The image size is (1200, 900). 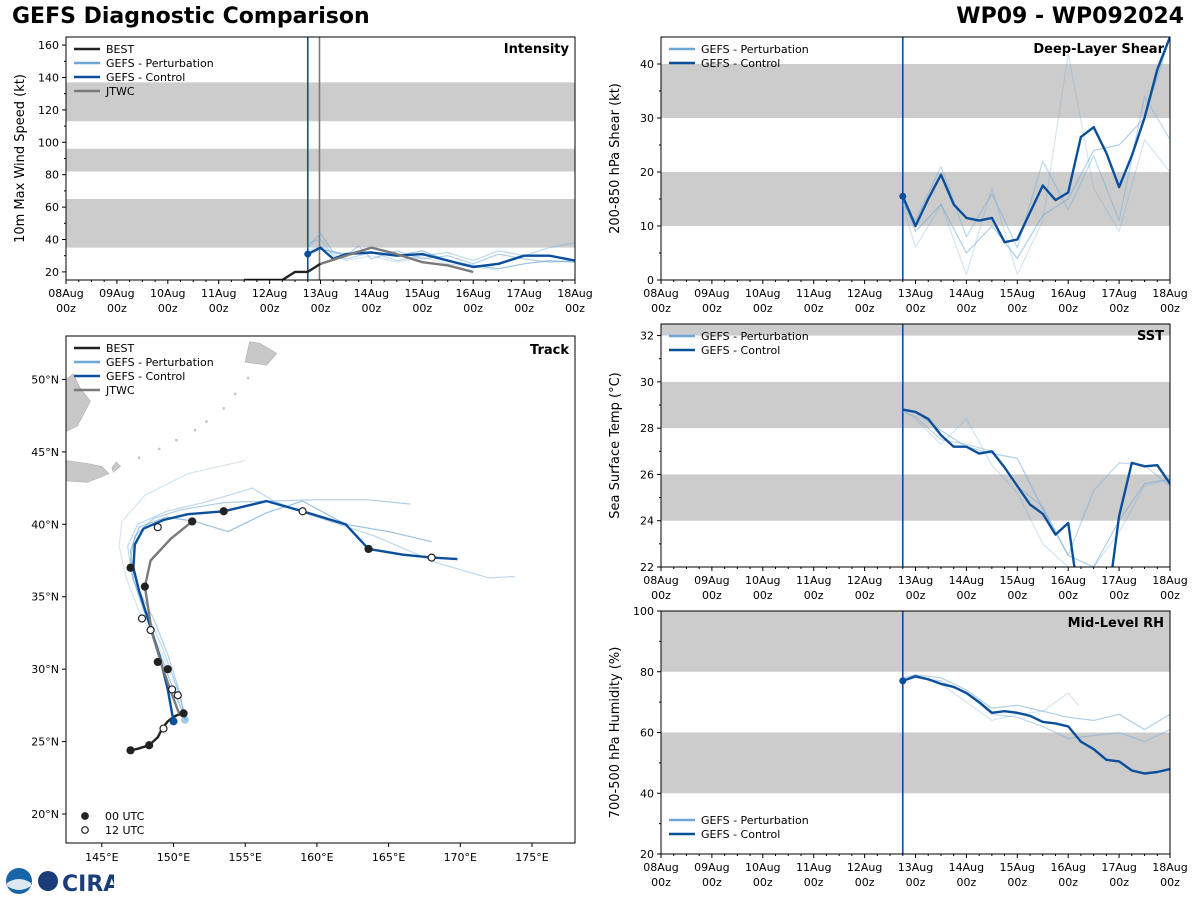 I want to click on track-line-pert, so click(x=321, y=604).